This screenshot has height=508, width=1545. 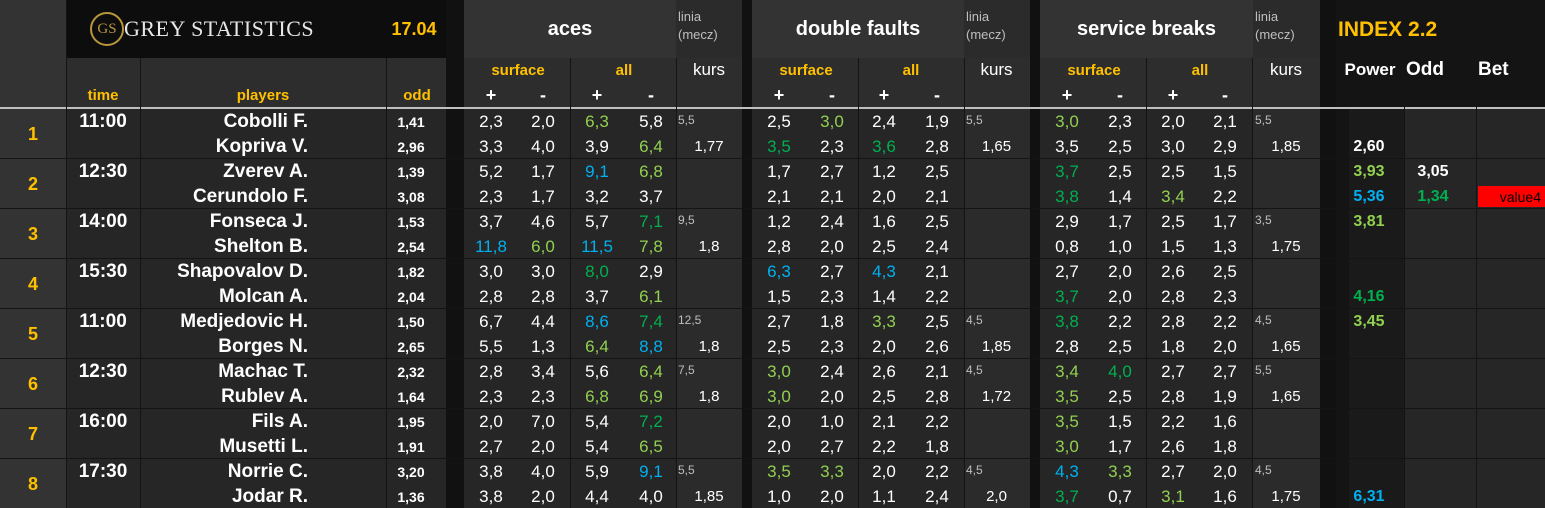 What do you see at coordinates (779, 171) in the screenshot?
I see `stat-value: 1,7` at bounding box center [779, 171].